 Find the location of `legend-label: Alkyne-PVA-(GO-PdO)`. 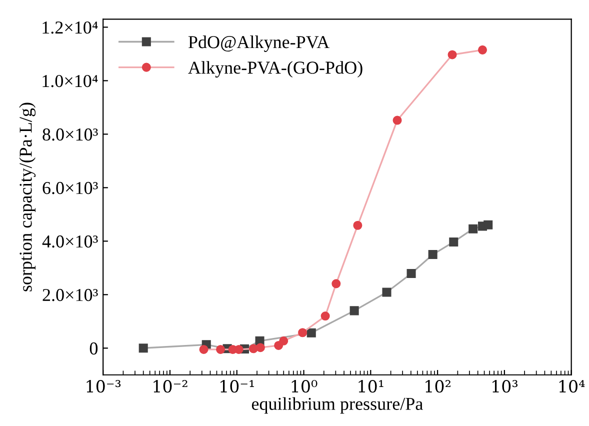

legend-label: Alkyne-PVA-(GO-PdO) is located at coordinates (275, 69).